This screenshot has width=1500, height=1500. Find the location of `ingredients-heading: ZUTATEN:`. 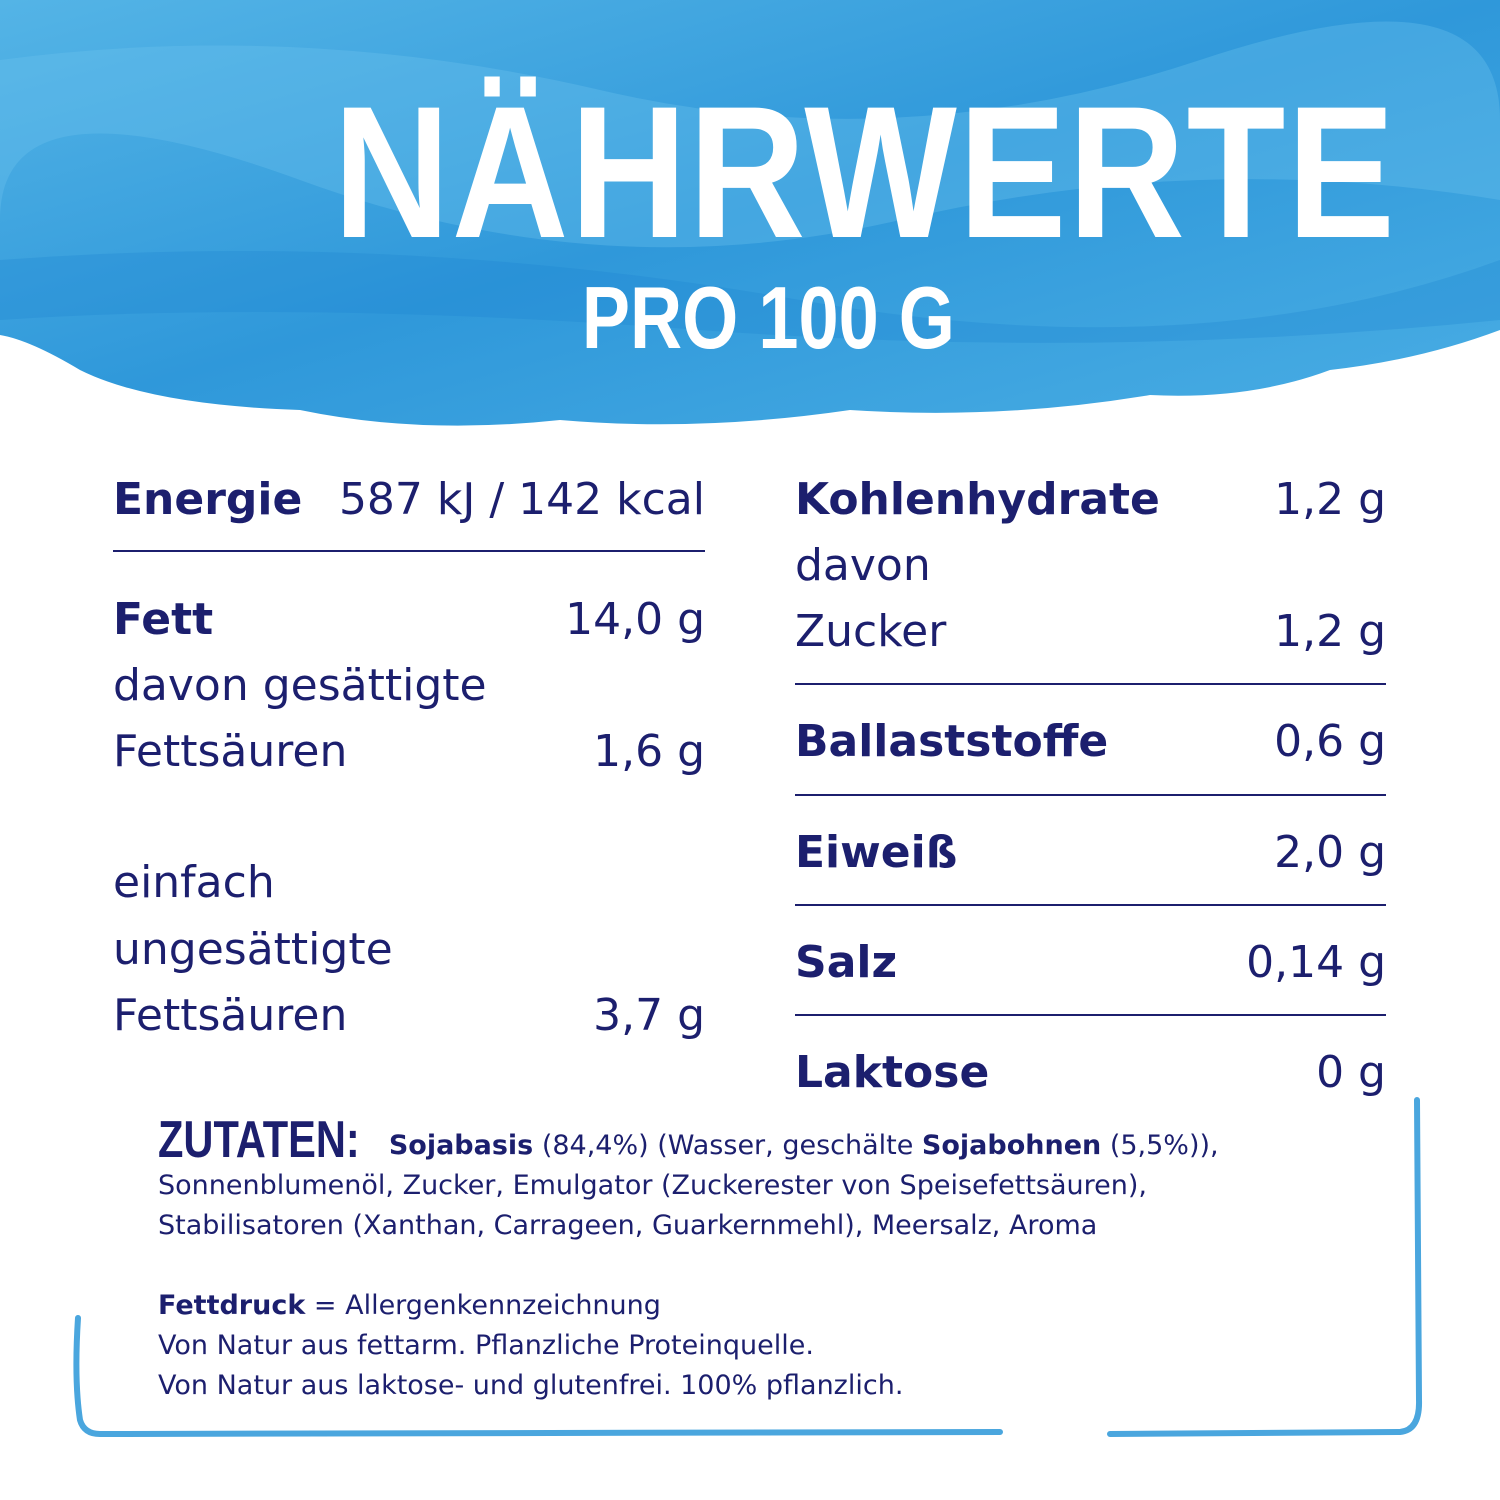

ingredients-heading: ZUTATEN: is located at coordinates (259, 1140).